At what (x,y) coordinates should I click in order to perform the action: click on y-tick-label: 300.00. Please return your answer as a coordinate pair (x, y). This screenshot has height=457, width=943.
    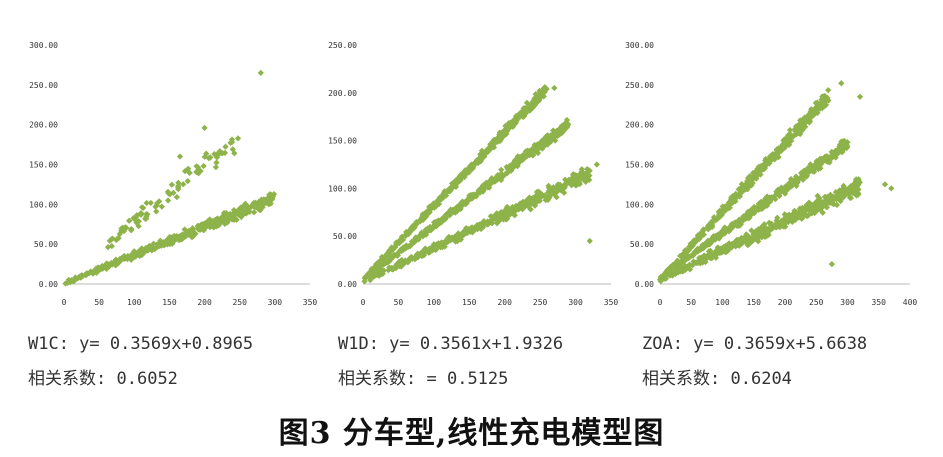
    Looking at the image, I should click on (639, 45).